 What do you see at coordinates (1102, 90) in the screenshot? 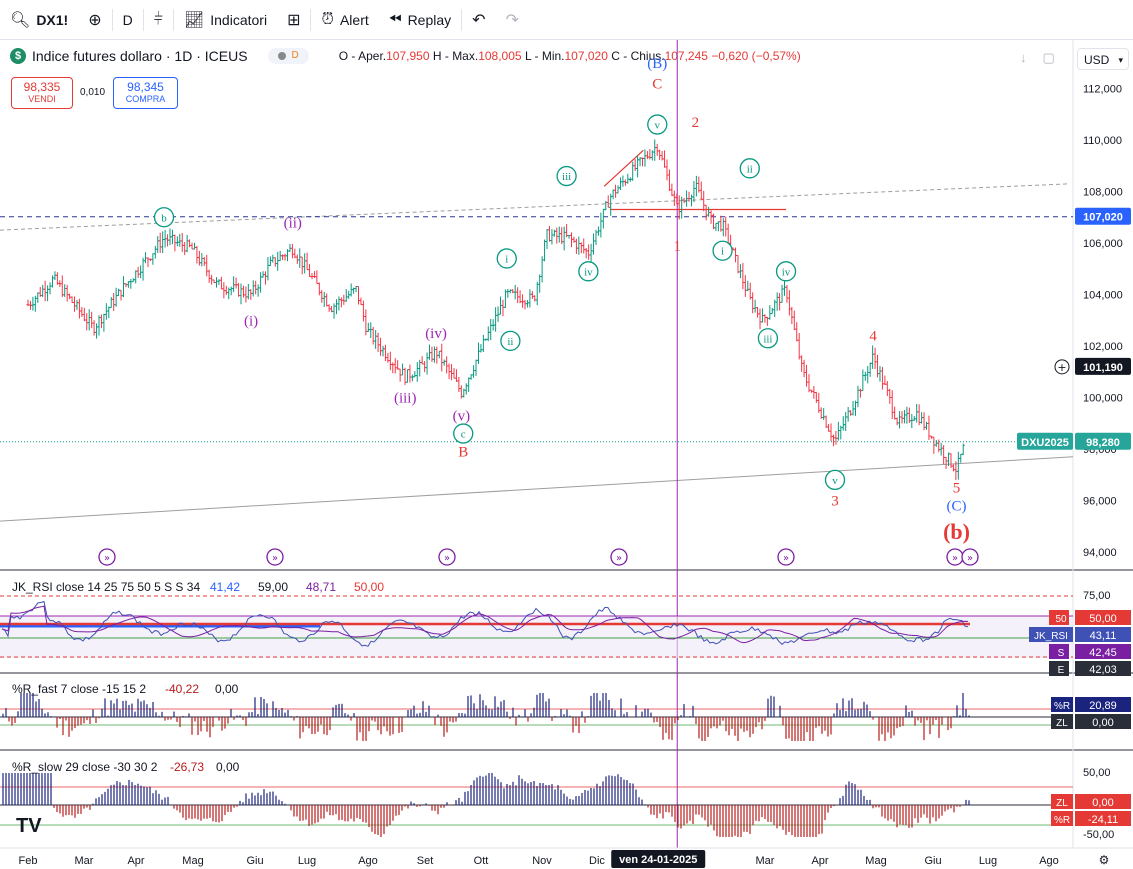
I see `price-tick-label: 112,000` at bounding box center [1102, 90].